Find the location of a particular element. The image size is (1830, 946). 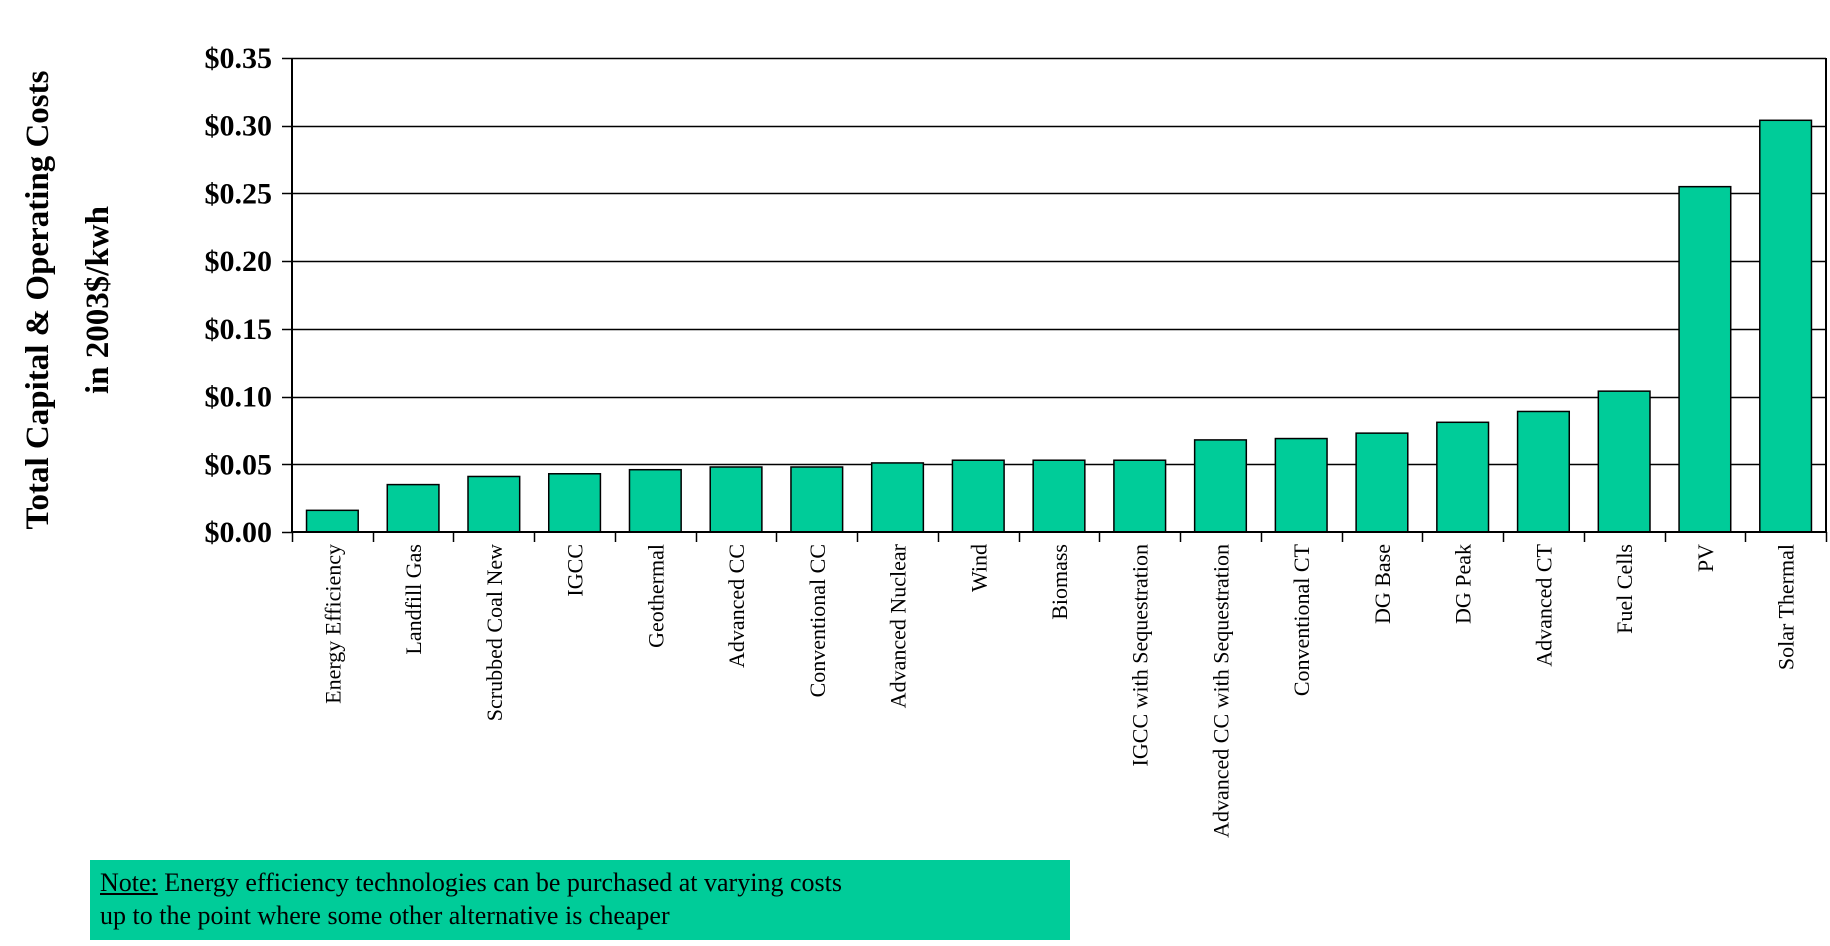

x-tick-label-2: Scrubbed Coal New is located at coordinates (494, 632).